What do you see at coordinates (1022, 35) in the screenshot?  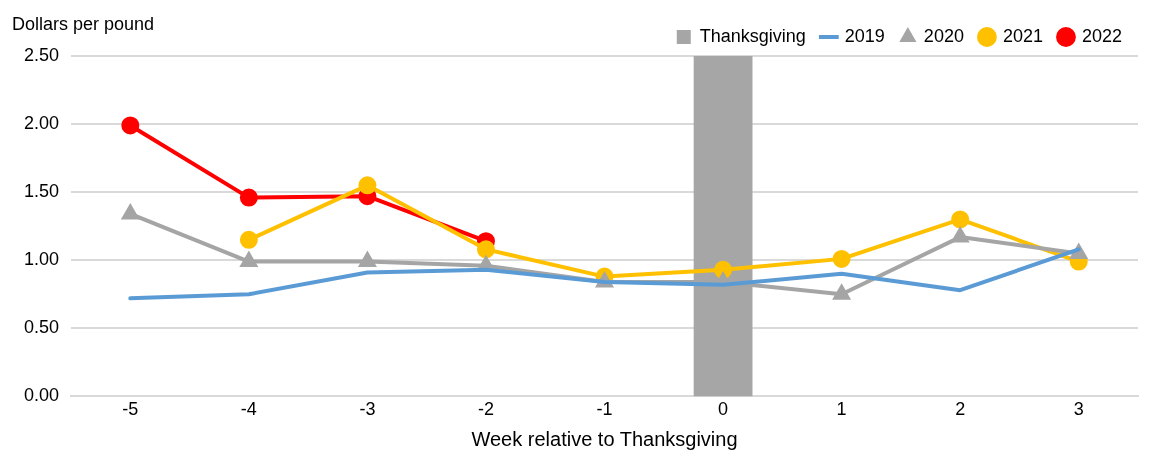 I see `legend-label: 2021` at bounding box center [1022, 35].